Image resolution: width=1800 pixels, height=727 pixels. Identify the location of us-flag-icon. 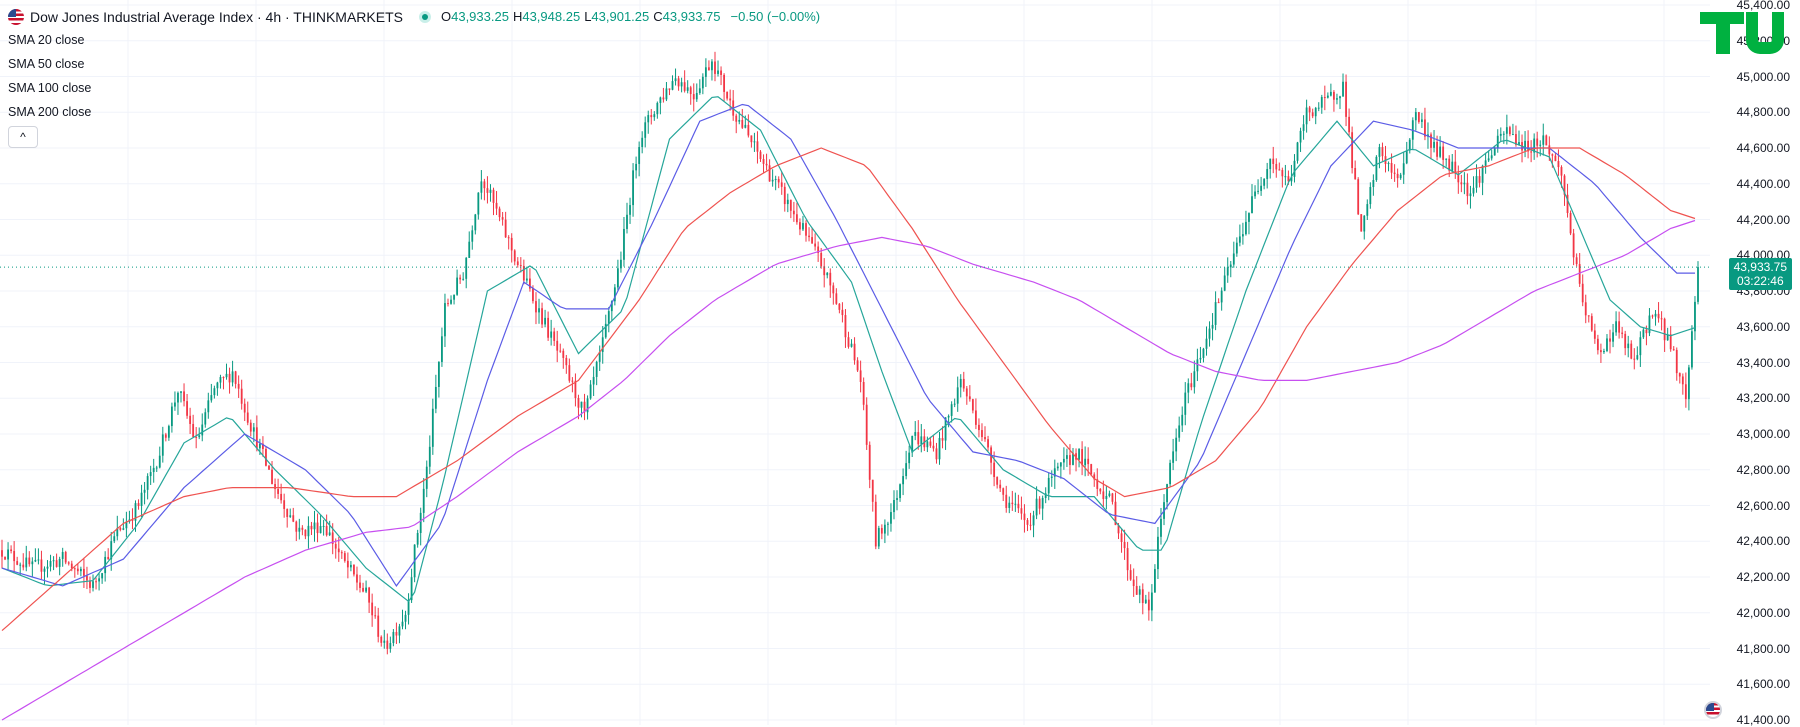
(1713, 710).